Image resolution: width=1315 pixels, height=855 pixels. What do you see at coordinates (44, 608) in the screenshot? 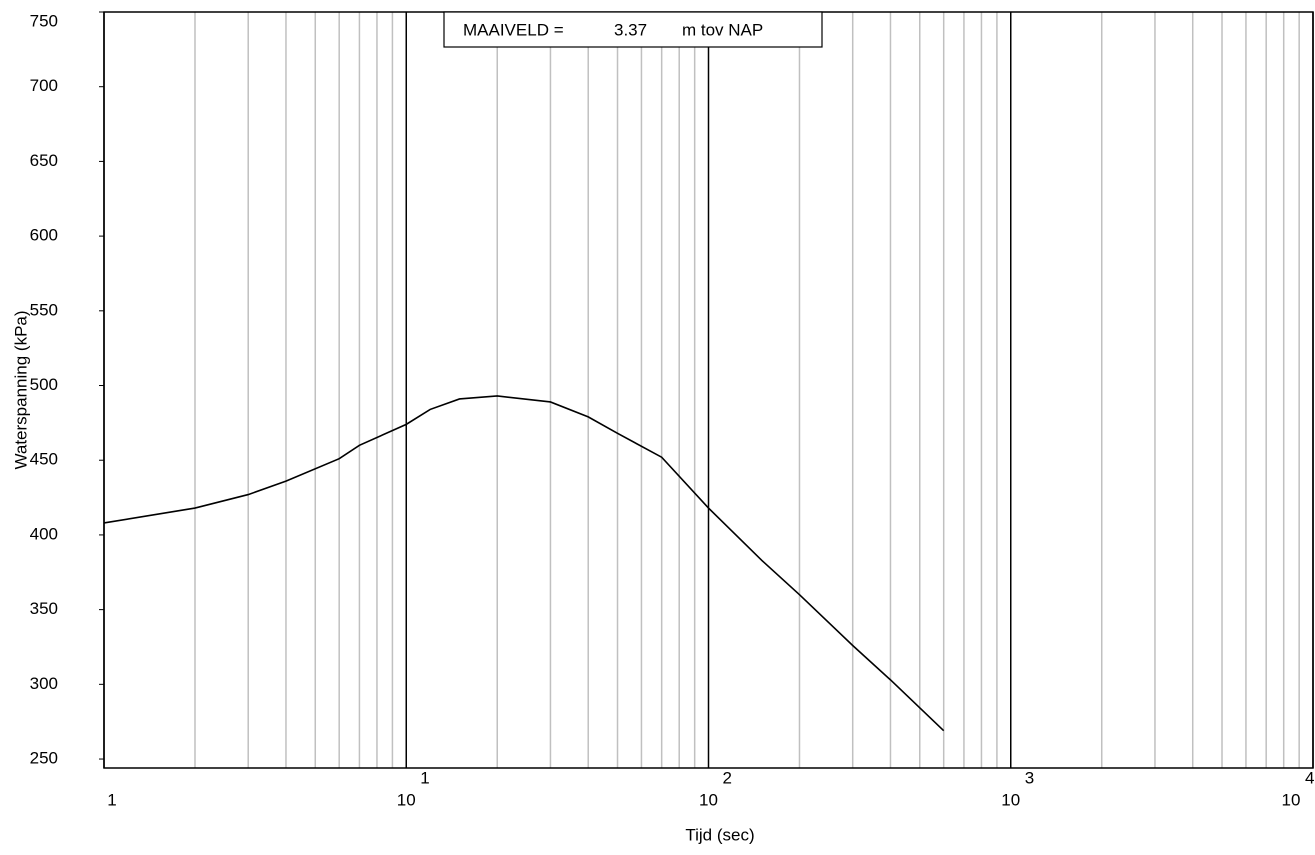
I see `y-tick-label: 350` at bounding box center [44, 608].